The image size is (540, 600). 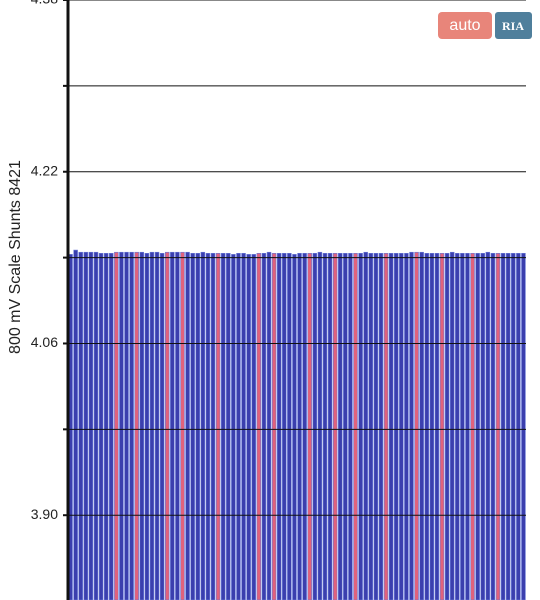 I want to click on watermark-text: auto, so click(x=464, y=25).